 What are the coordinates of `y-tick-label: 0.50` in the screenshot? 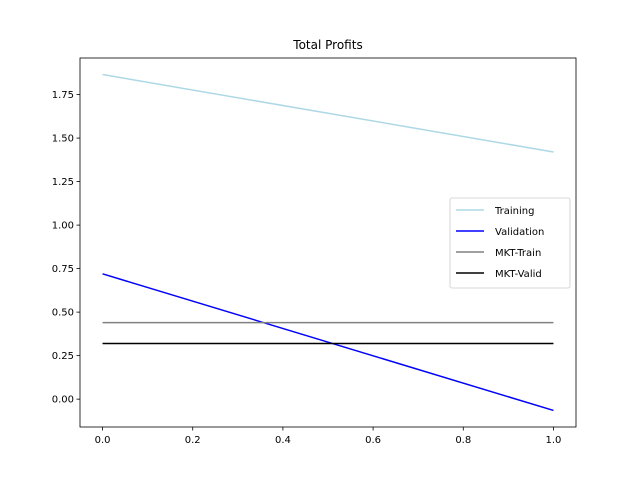 It's located at (63, 313).